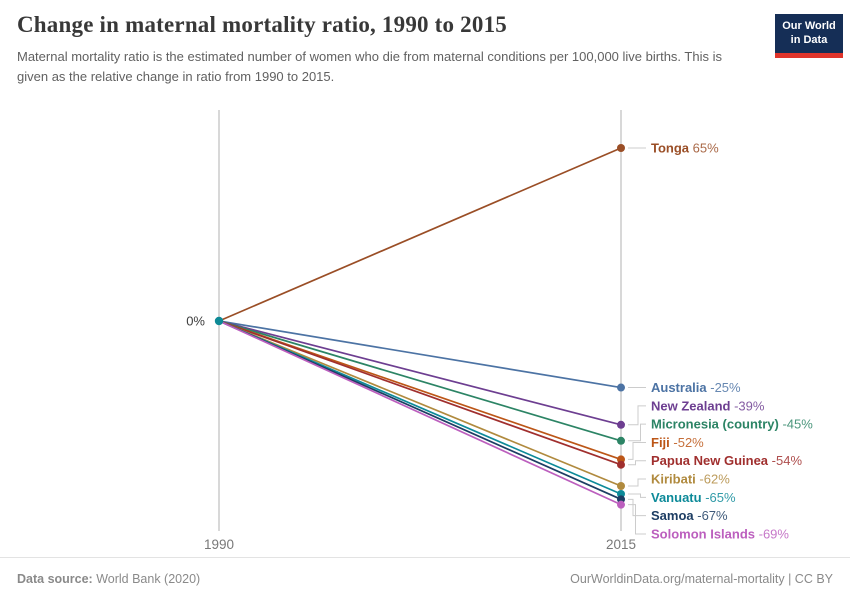 The height and width of the screenshot is (600, 850). Describe the element at coordinates (708, 405) in the screenshot. I see `series-label-new-zealand: New Zealand -39%` at that location.